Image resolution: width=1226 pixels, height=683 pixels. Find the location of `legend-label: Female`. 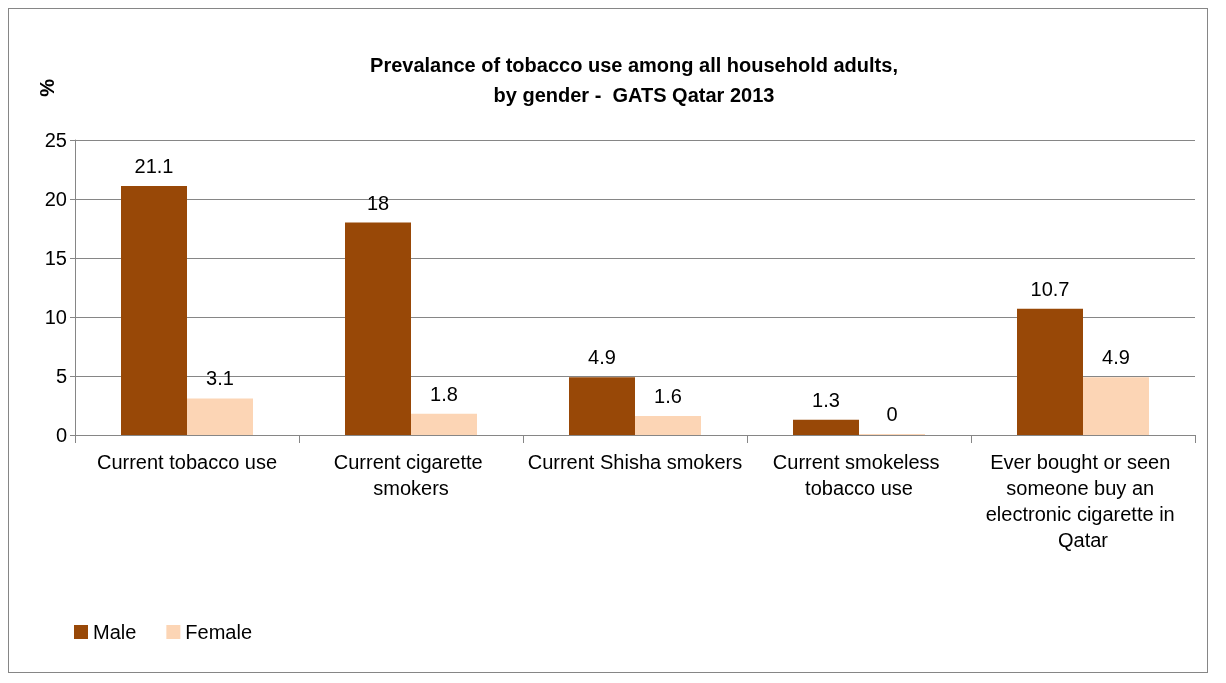

legend-label: Female is located at coordinates (219, 632).